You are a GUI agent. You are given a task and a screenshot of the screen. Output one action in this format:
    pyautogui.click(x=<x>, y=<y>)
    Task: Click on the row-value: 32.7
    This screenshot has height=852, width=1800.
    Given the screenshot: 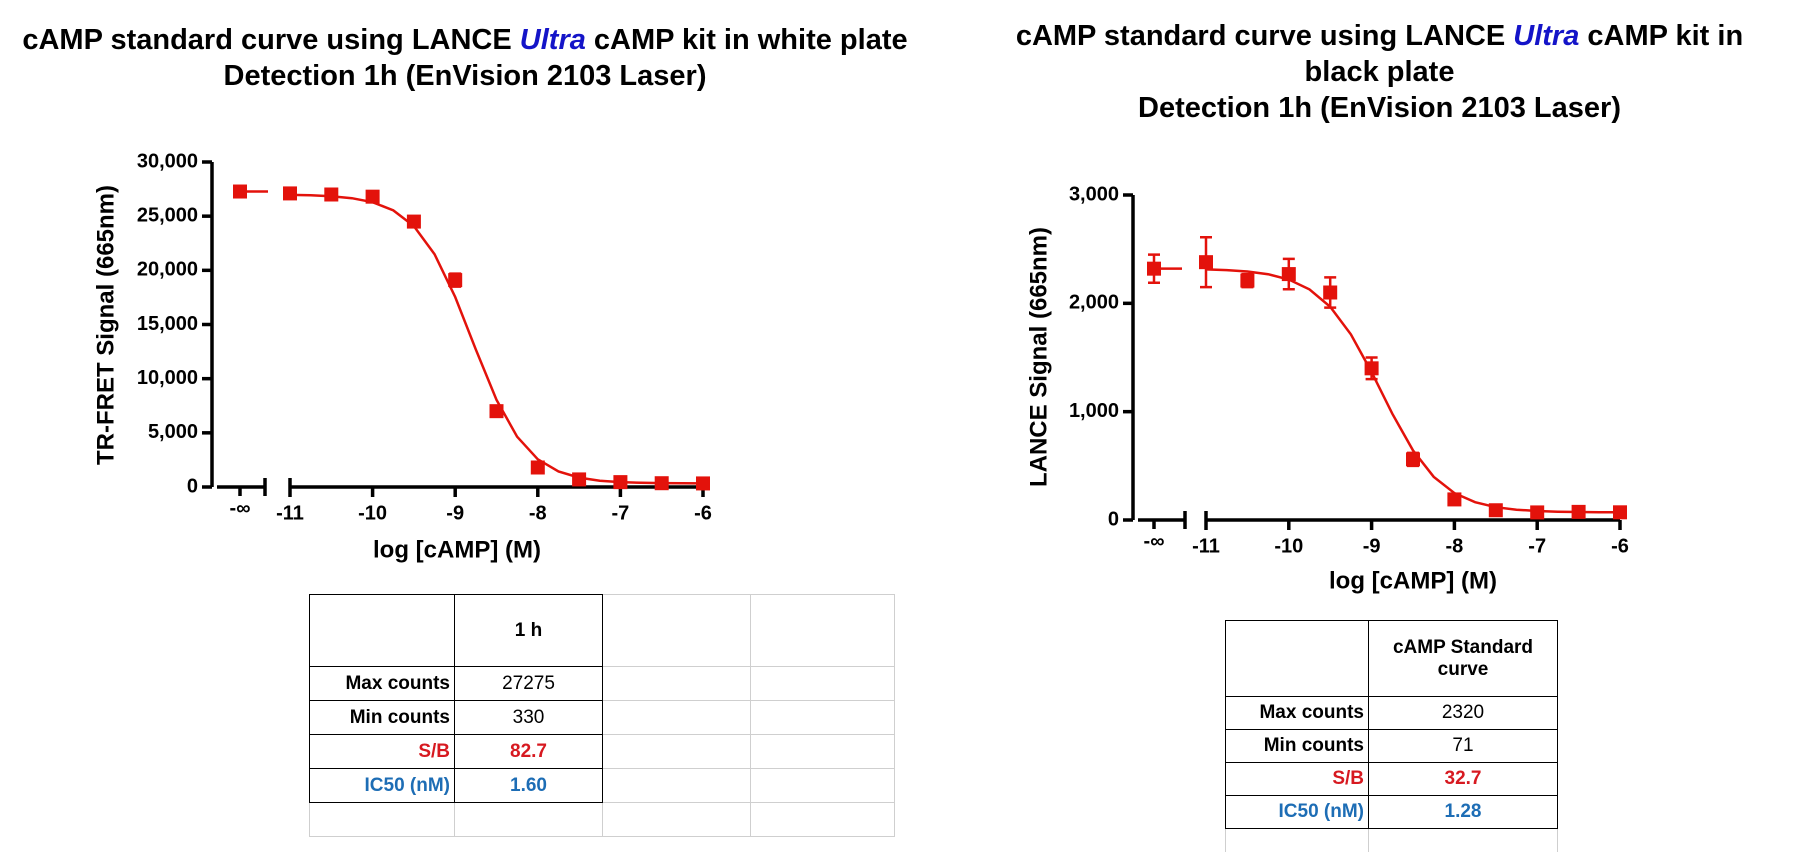 What is the action you would take?
    pyautogui.click(x=1463, y=779)
    